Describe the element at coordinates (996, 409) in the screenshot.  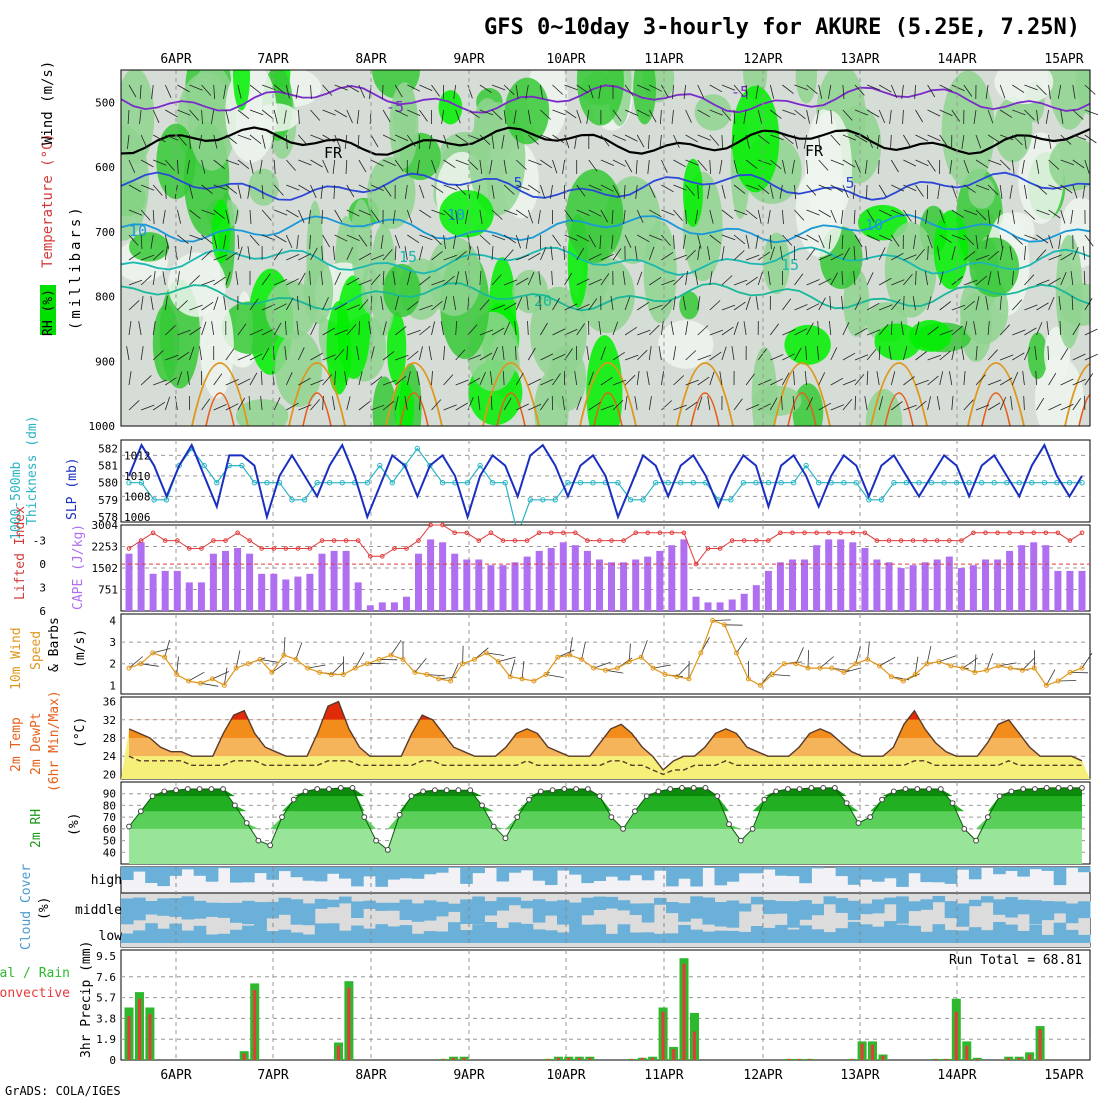
I see `isotherm-30-loop` at that location.